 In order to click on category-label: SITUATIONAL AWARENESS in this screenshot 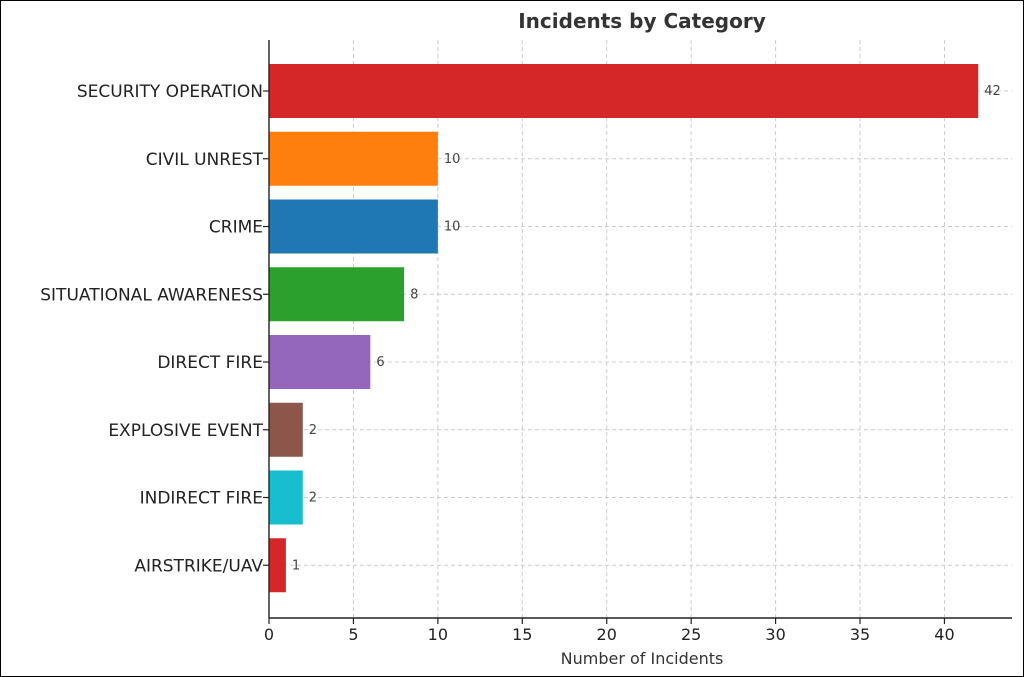, I will do `click(151, 295)`.